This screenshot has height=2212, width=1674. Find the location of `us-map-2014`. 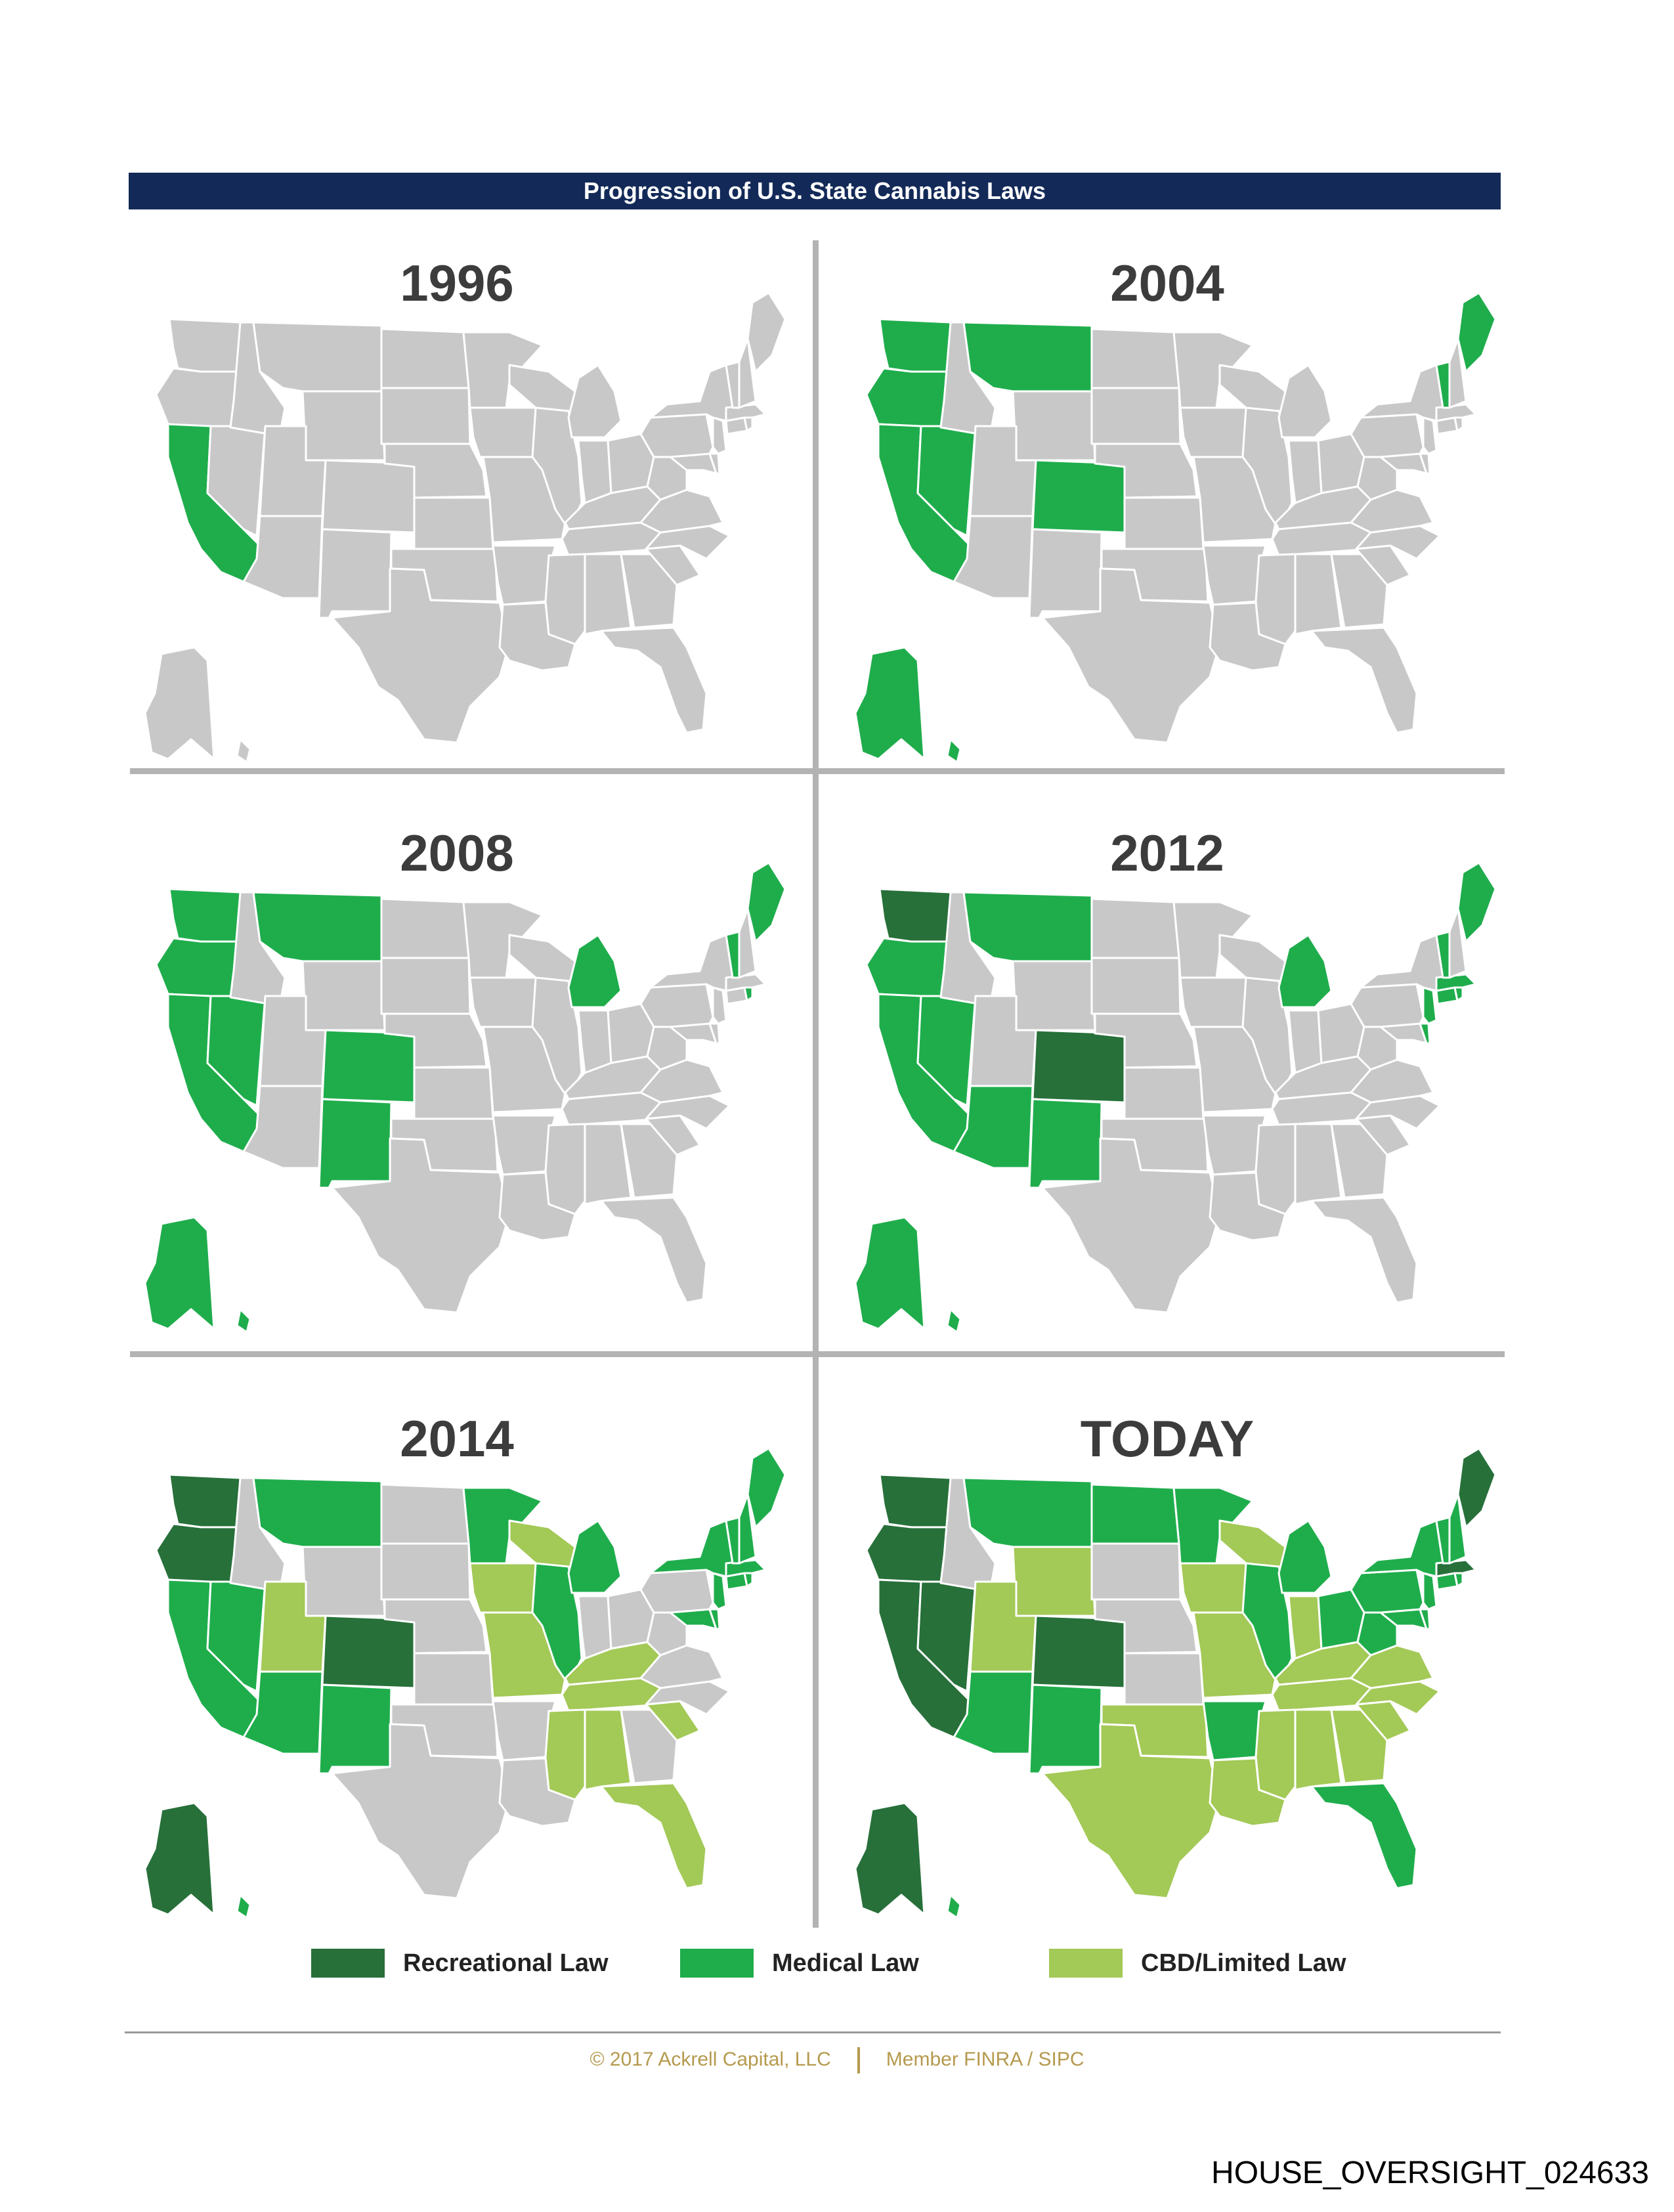

us-map-2014 is located at coordinates (465, 1683).